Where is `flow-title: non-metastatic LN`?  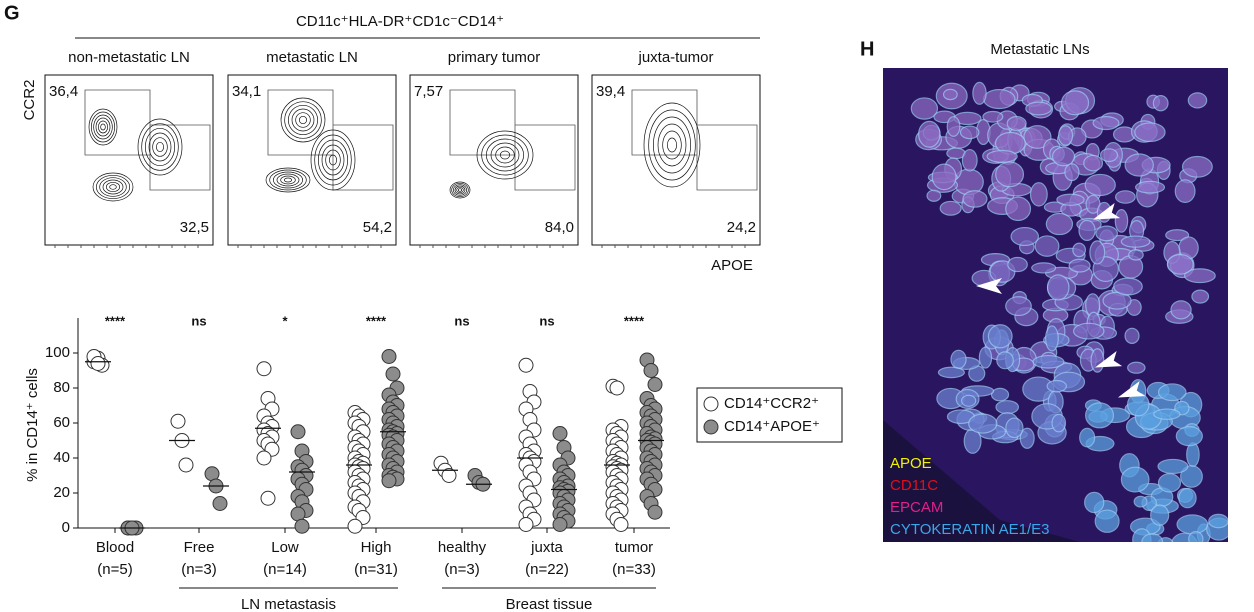 flow-title: non-metastatic LN is located at coordinates (129, 57).